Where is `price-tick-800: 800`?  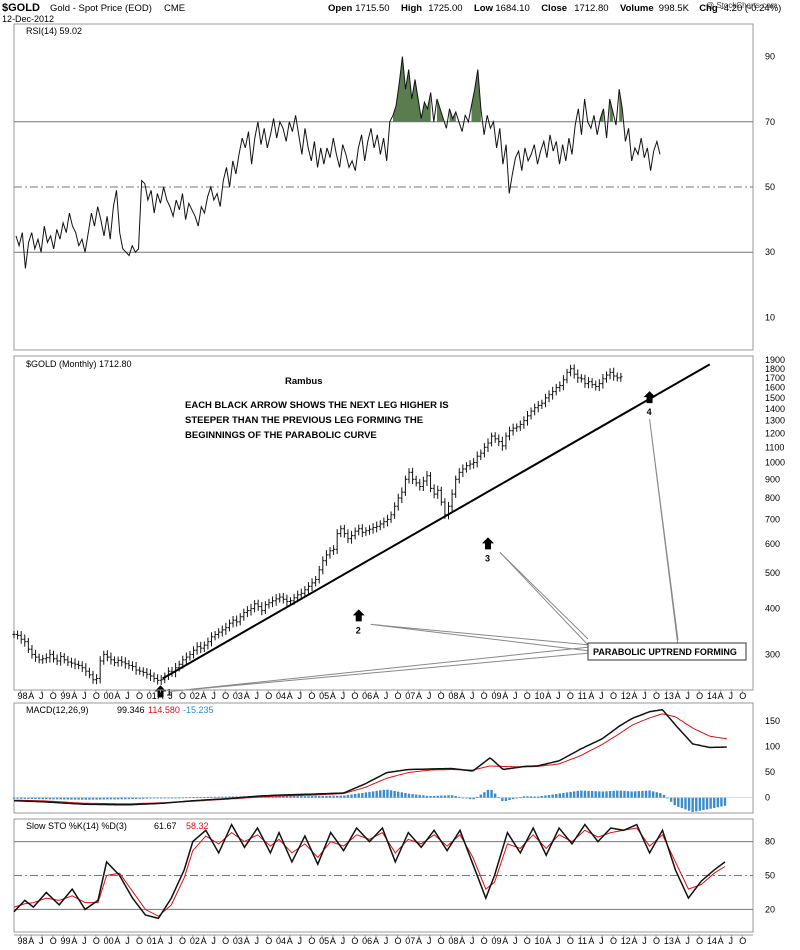
price-tick-800: 800 is located at coordinates (772, 498).